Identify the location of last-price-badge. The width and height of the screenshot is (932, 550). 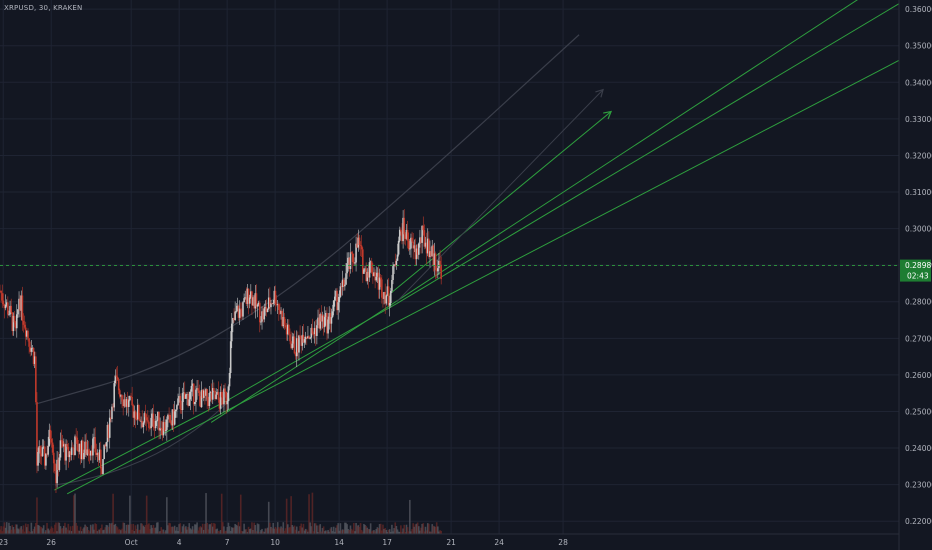
(915, 270).